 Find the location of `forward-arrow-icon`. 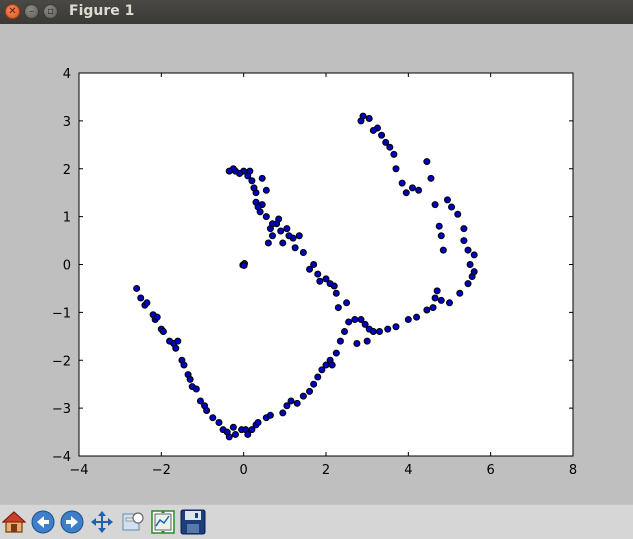

forward-arrow-icon is located at coordinates (72, 522).